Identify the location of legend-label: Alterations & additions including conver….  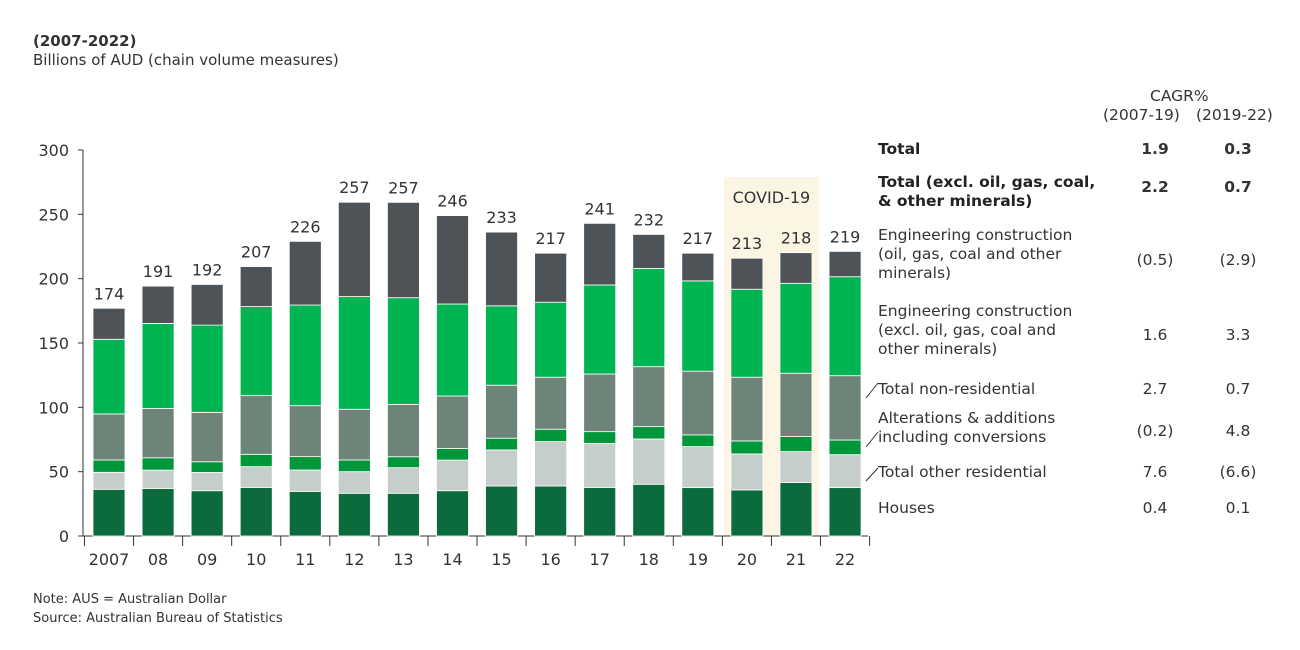
(967, 427).